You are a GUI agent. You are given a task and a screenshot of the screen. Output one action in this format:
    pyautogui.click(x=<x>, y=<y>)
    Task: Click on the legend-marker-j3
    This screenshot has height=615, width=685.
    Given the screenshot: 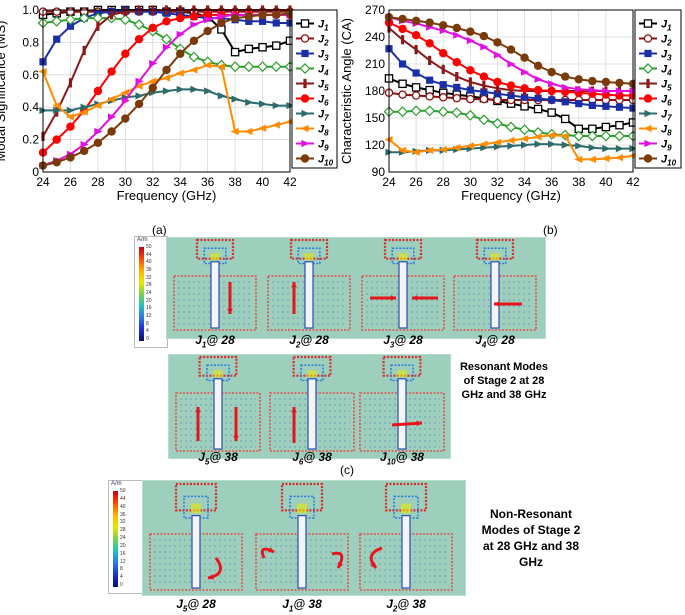 What is the action you would take?
    pyautogui.click(x=648, y=53)
    